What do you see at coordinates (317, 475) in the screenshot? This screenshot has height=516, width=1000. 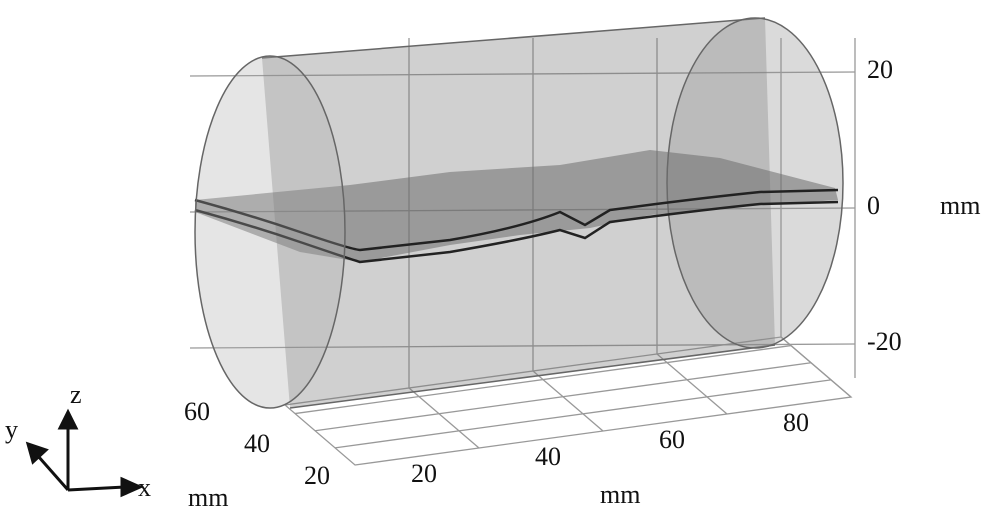 I see `y-tick-label: 20` at bounding box center [317, 475].